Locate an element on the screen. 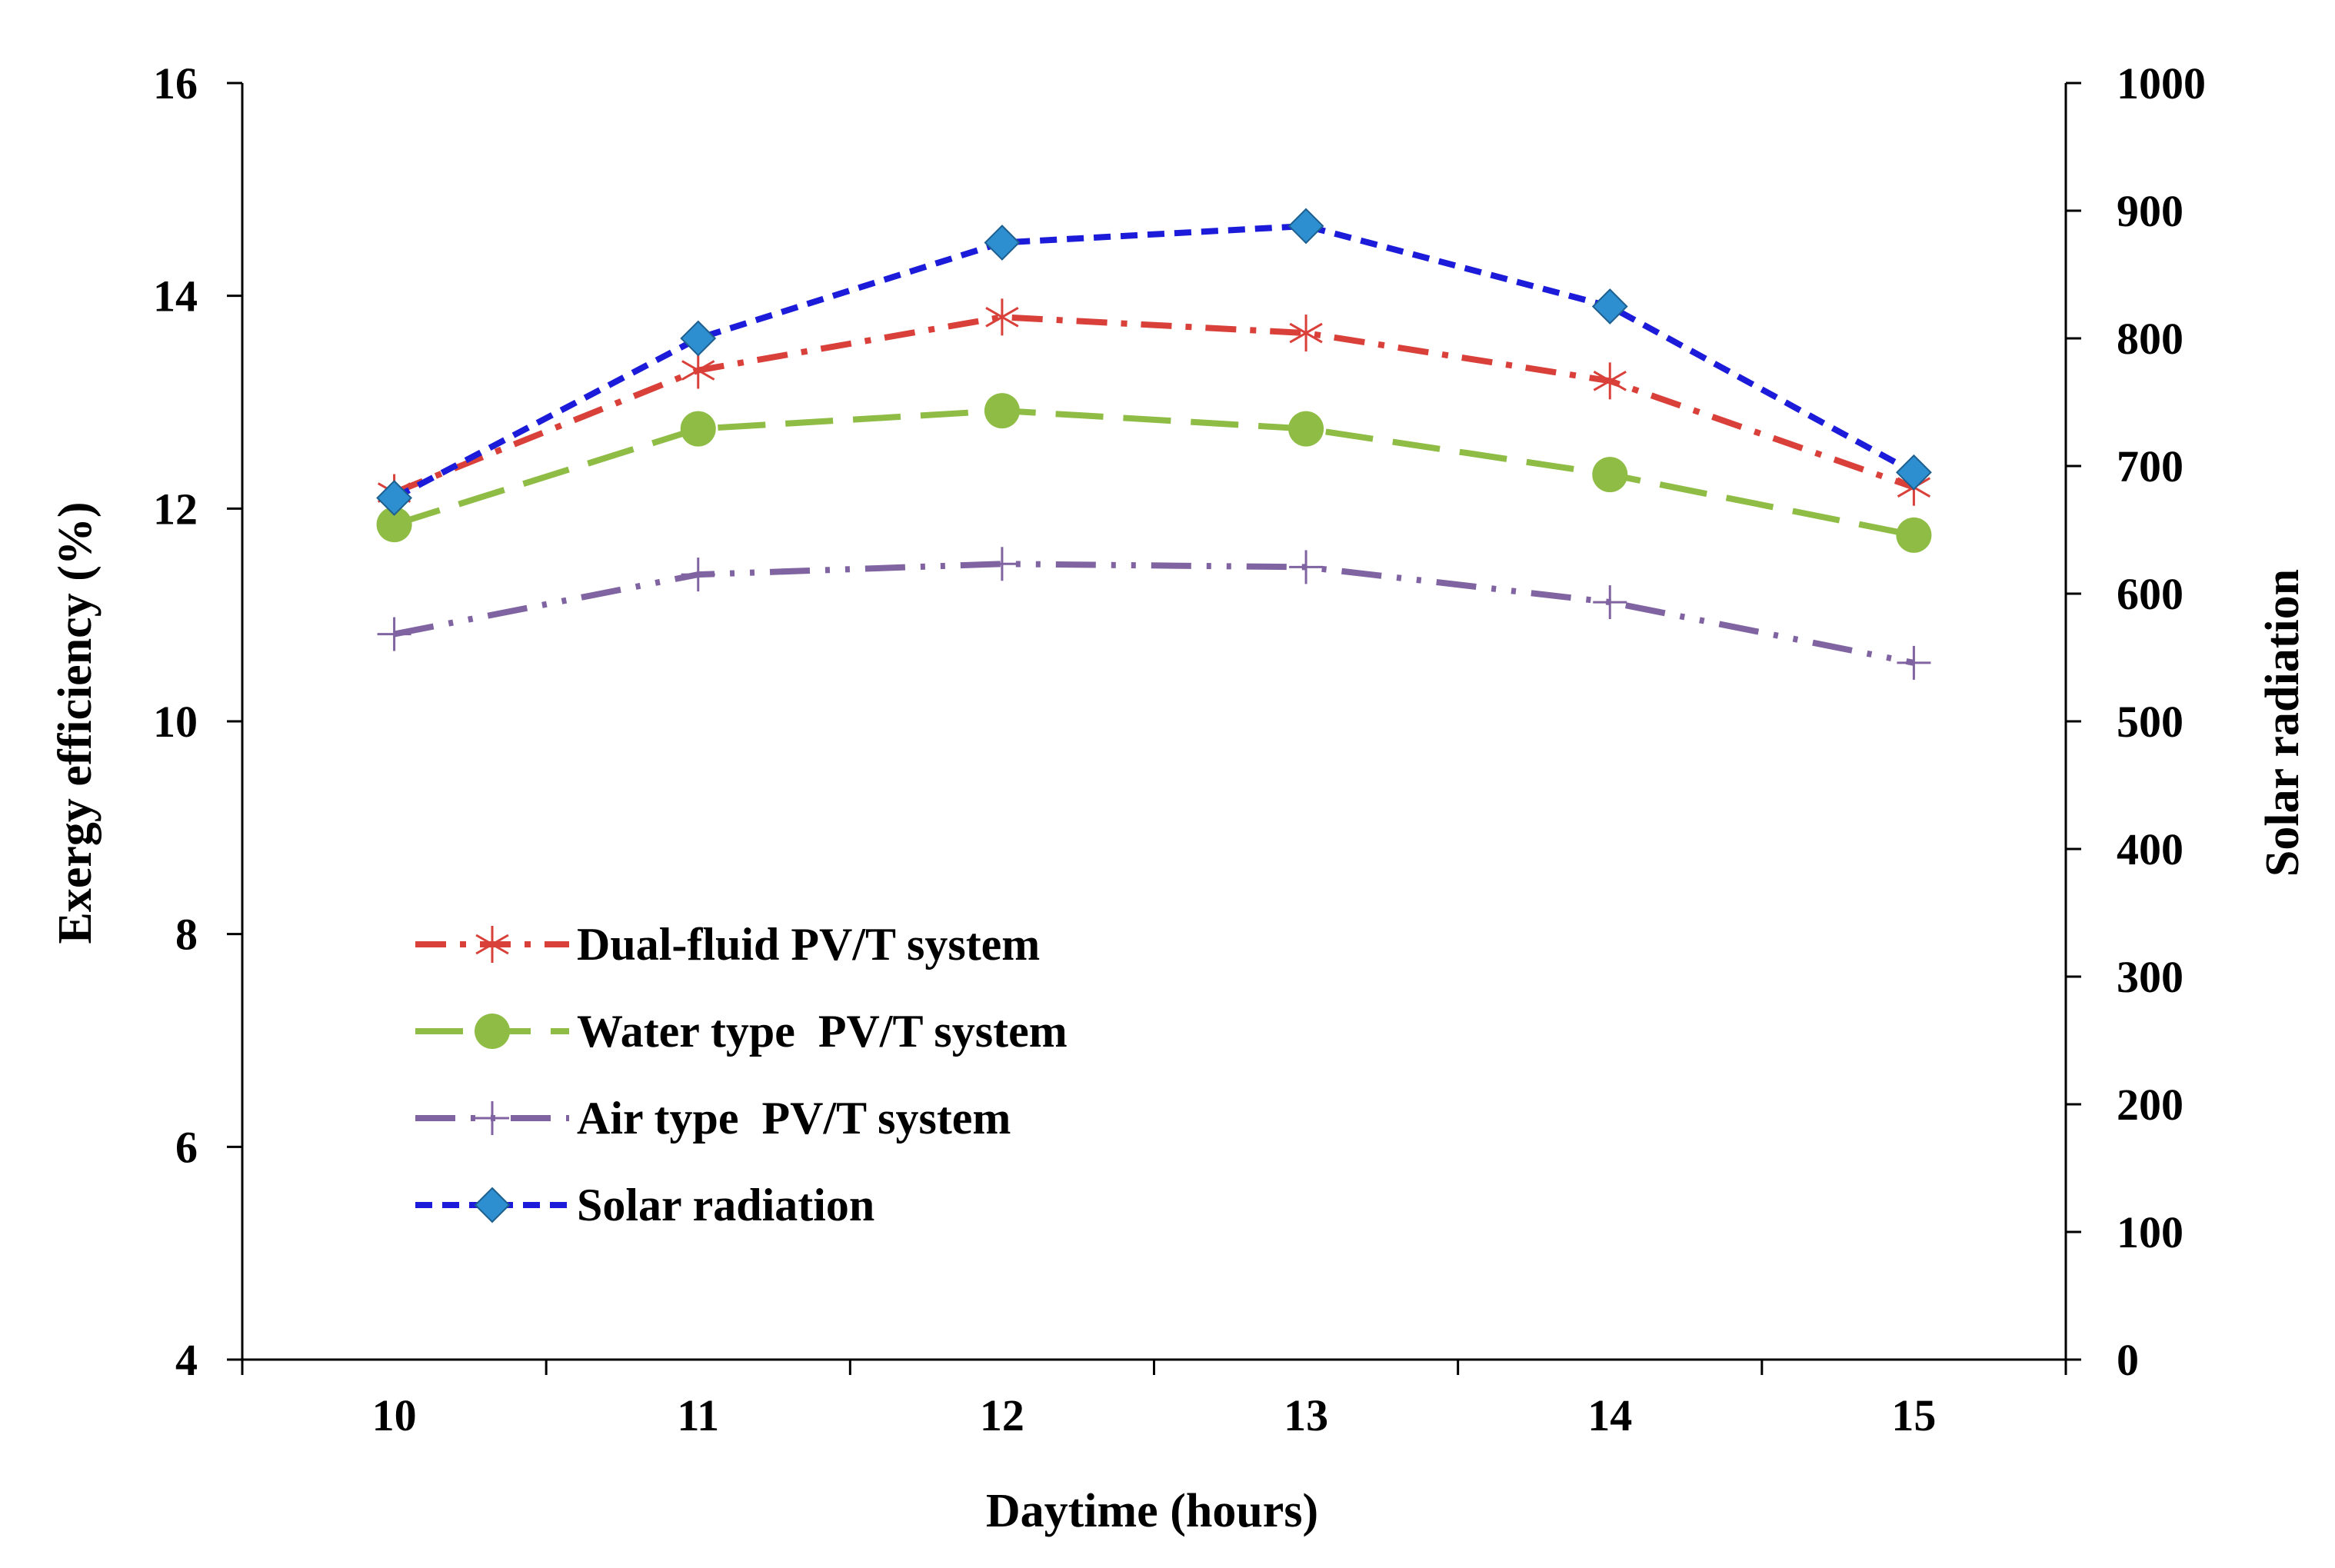  legend-label-air: Air type PV/T system is located at coordinates (794, 1118).